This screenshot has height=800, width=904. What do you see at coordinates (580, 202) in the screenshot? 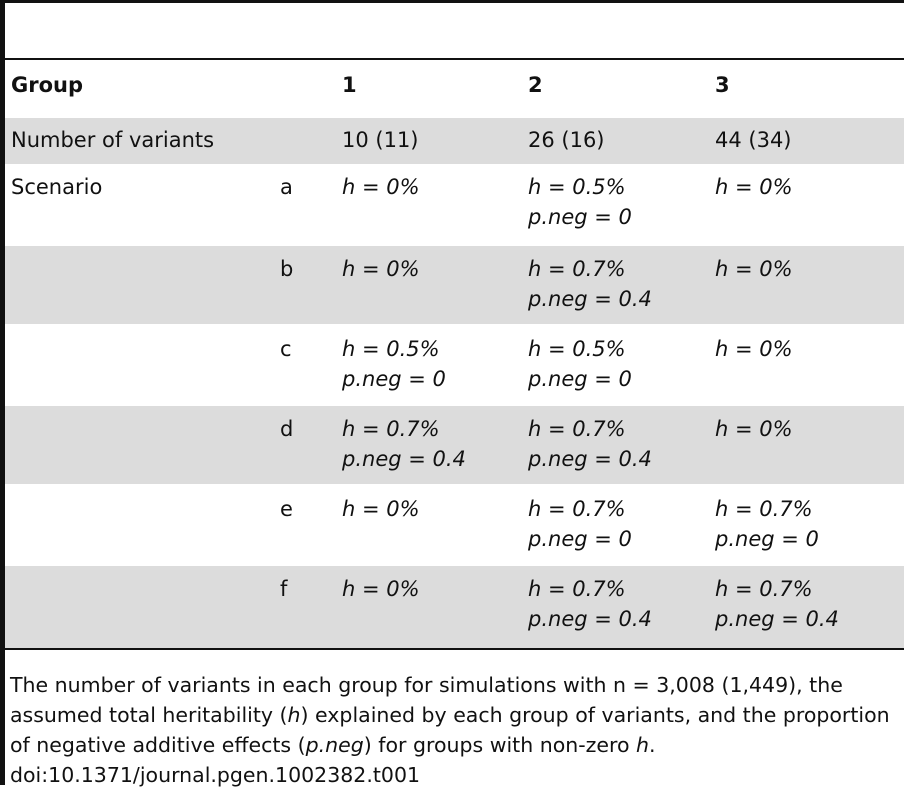
I see `scenario-a-group-2: h = 0.5% p.neg = 0` at bounding box center [580, 202].